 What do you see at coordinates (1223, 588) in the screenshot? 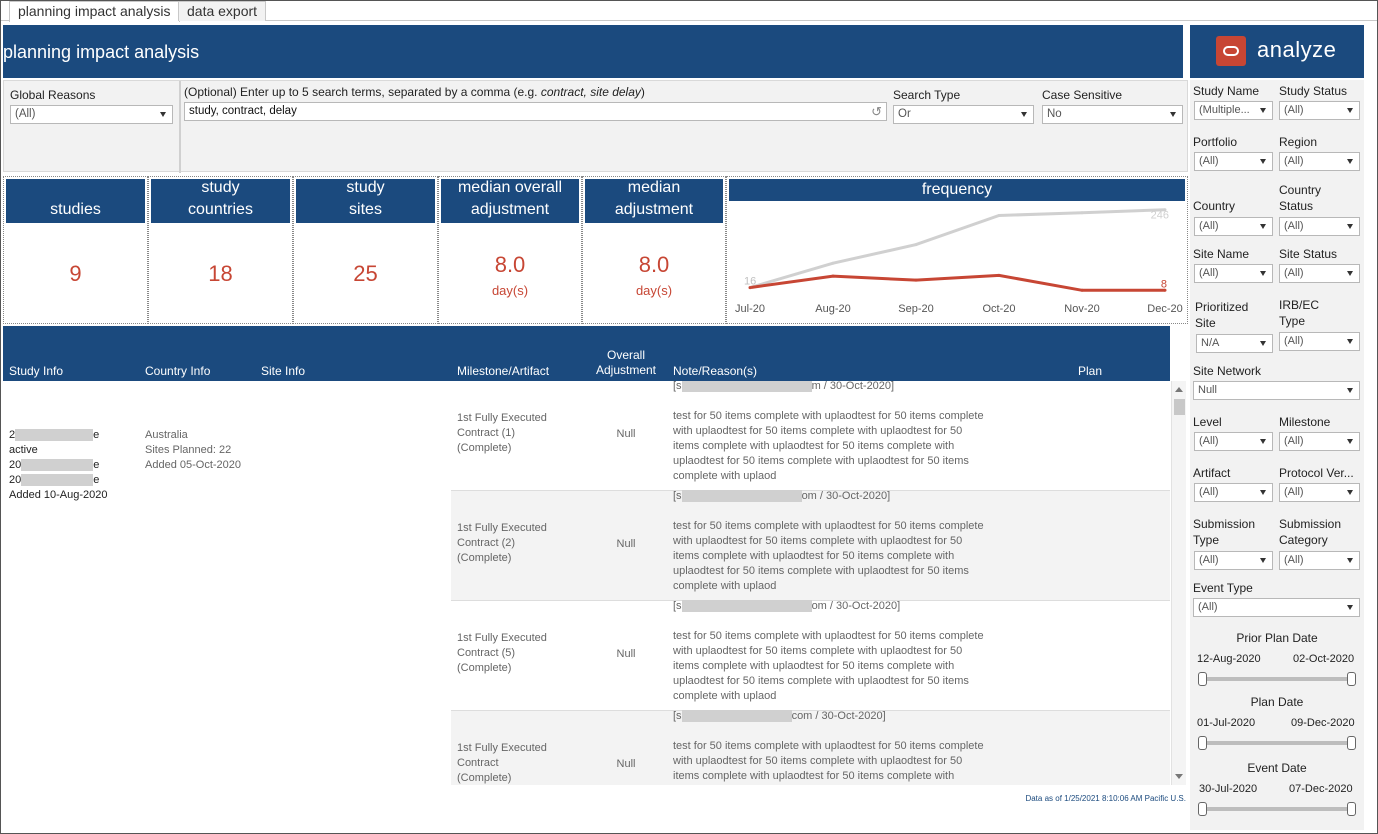
I see `event-type-label: Event Type` at bounding box center [1223, 588].